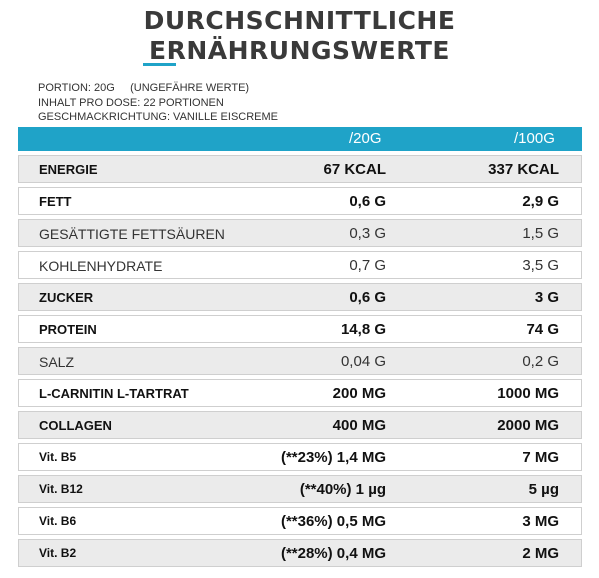 The image size is (599, 578). I want to click on title-accent-underline, so click(159, 64).